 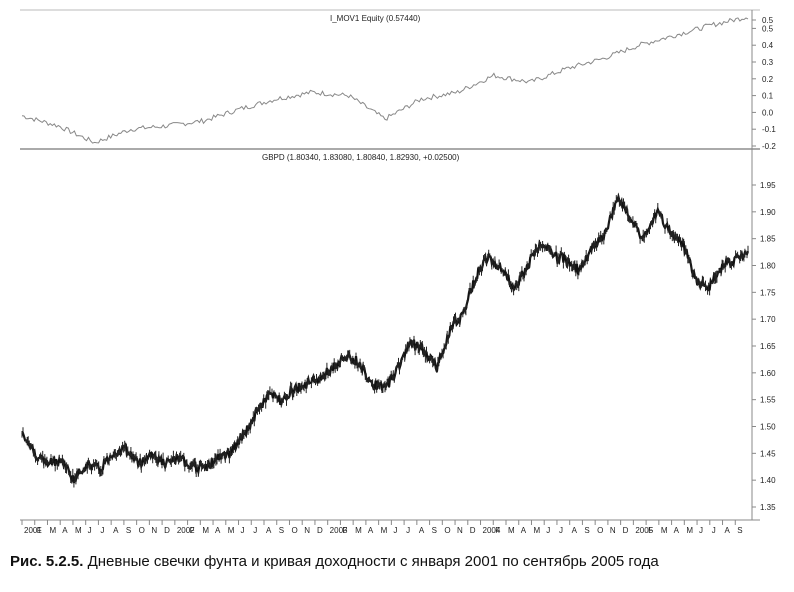 What do you see at coordinates (768, 507) in the screenshot?
I see `price-y-tick-label: 1.35` at bounding box center [768, 507].